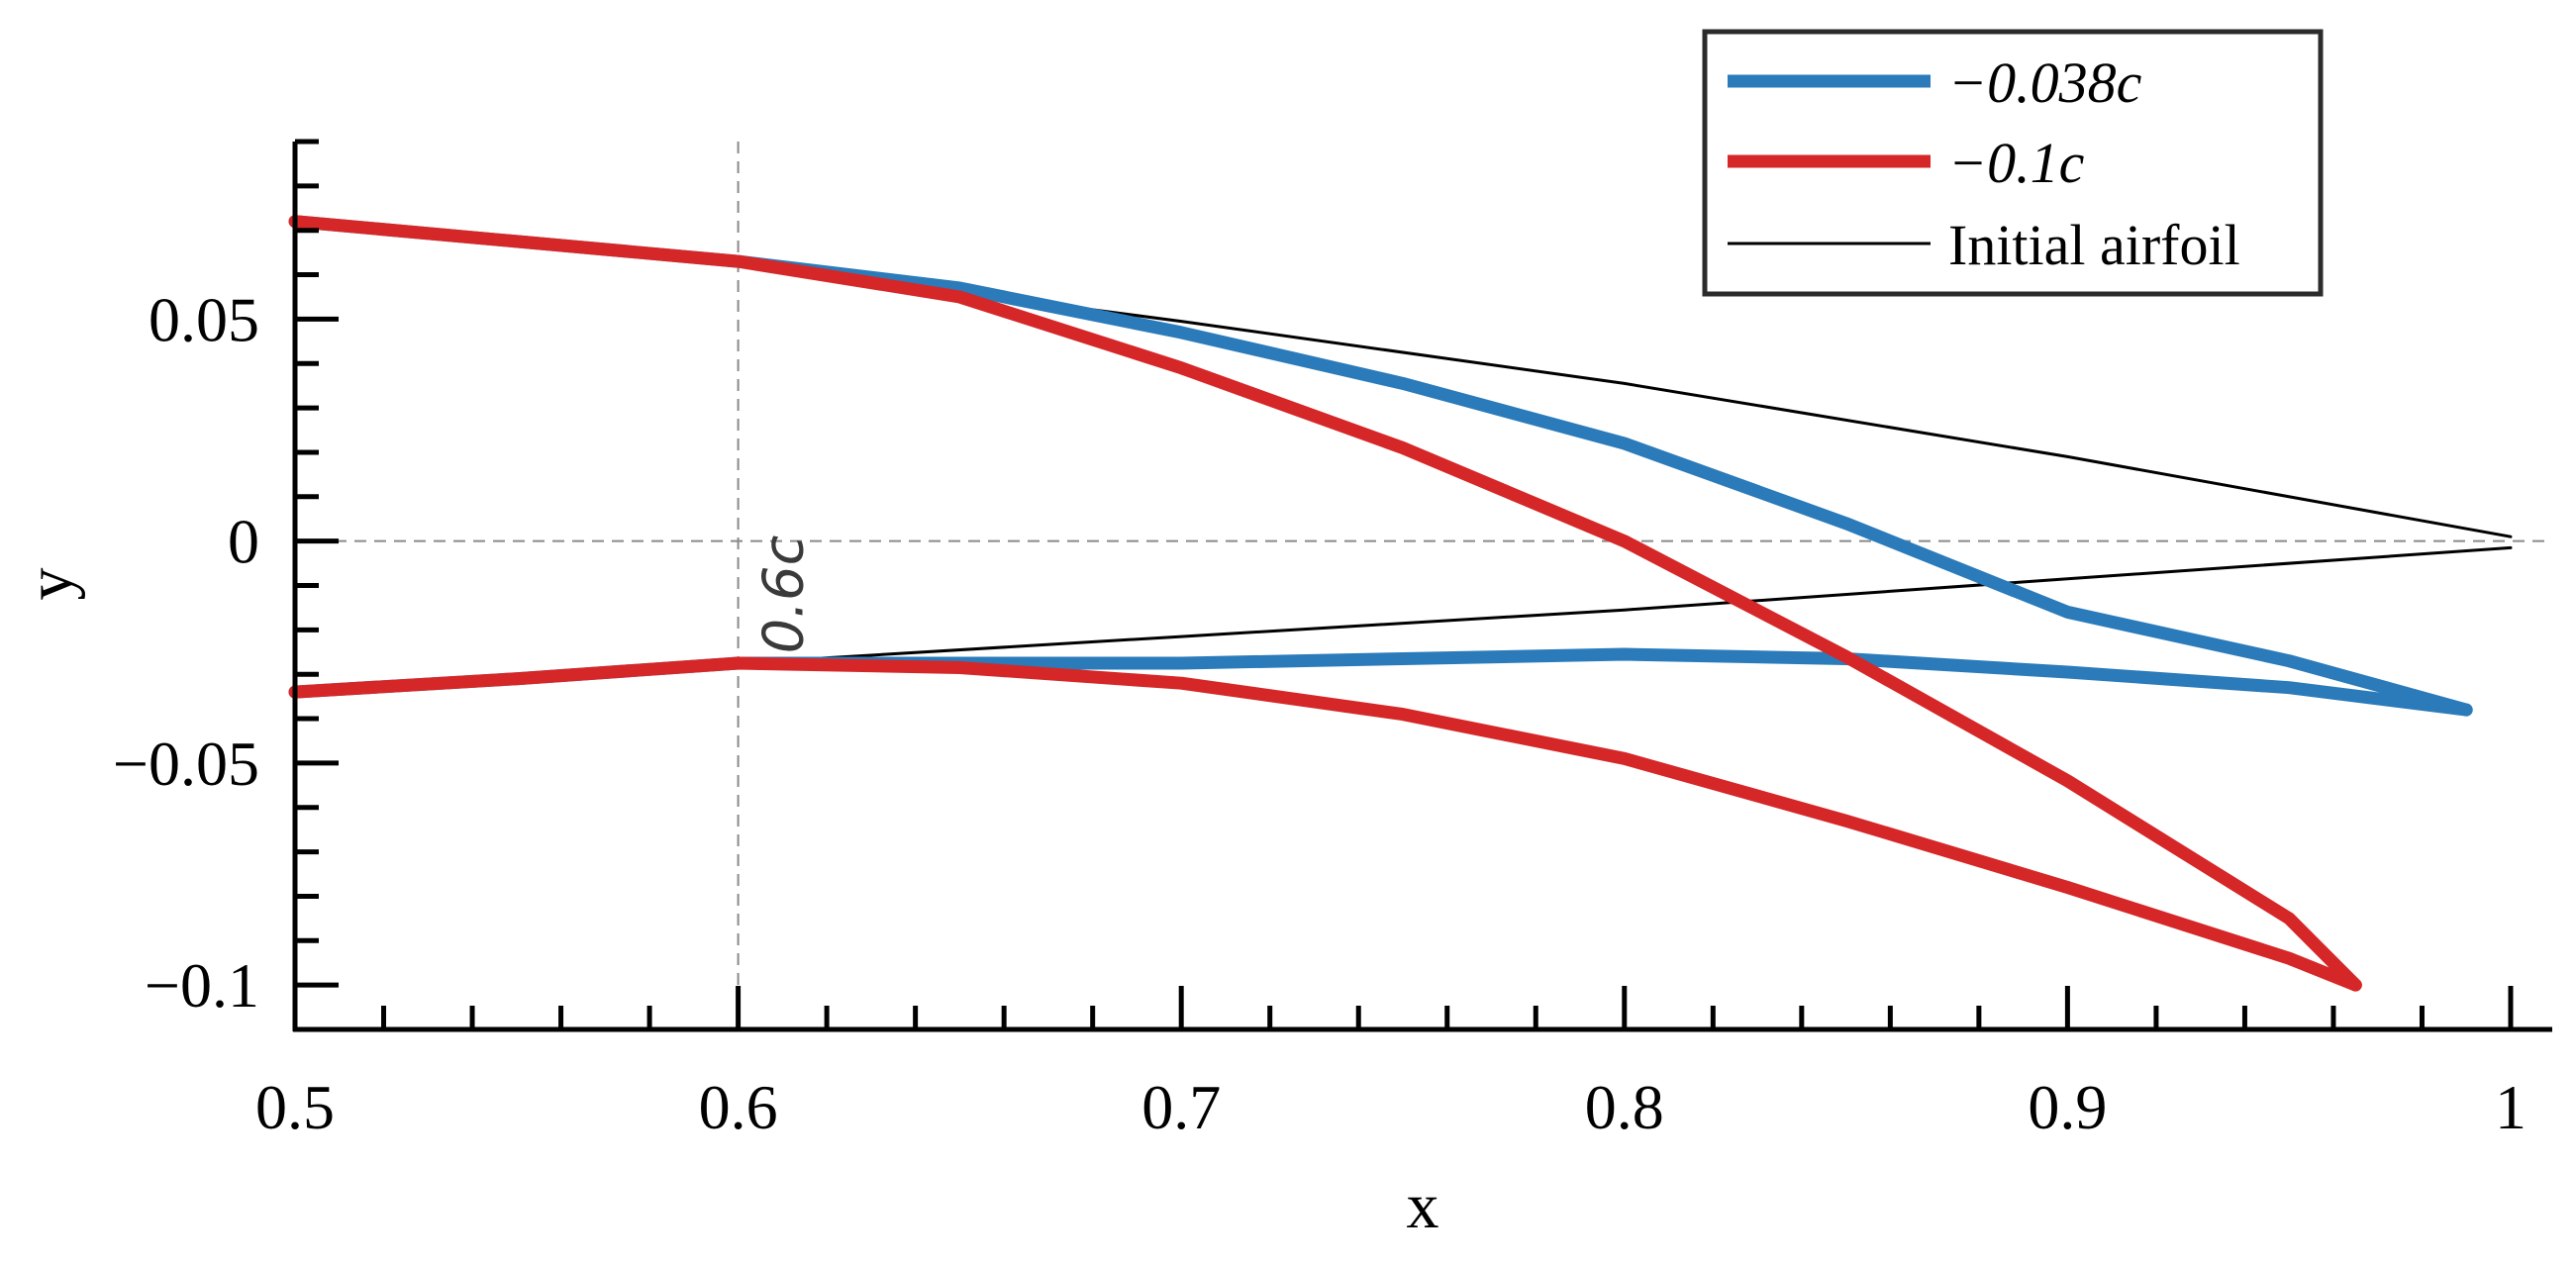 The height and width of the screenshot is (1266, 2576). What do you see at coordinates (2045, 82) in the screenshot?
I see `legend-label-series-1: −0.038c` at bounding box center [2045, 82].